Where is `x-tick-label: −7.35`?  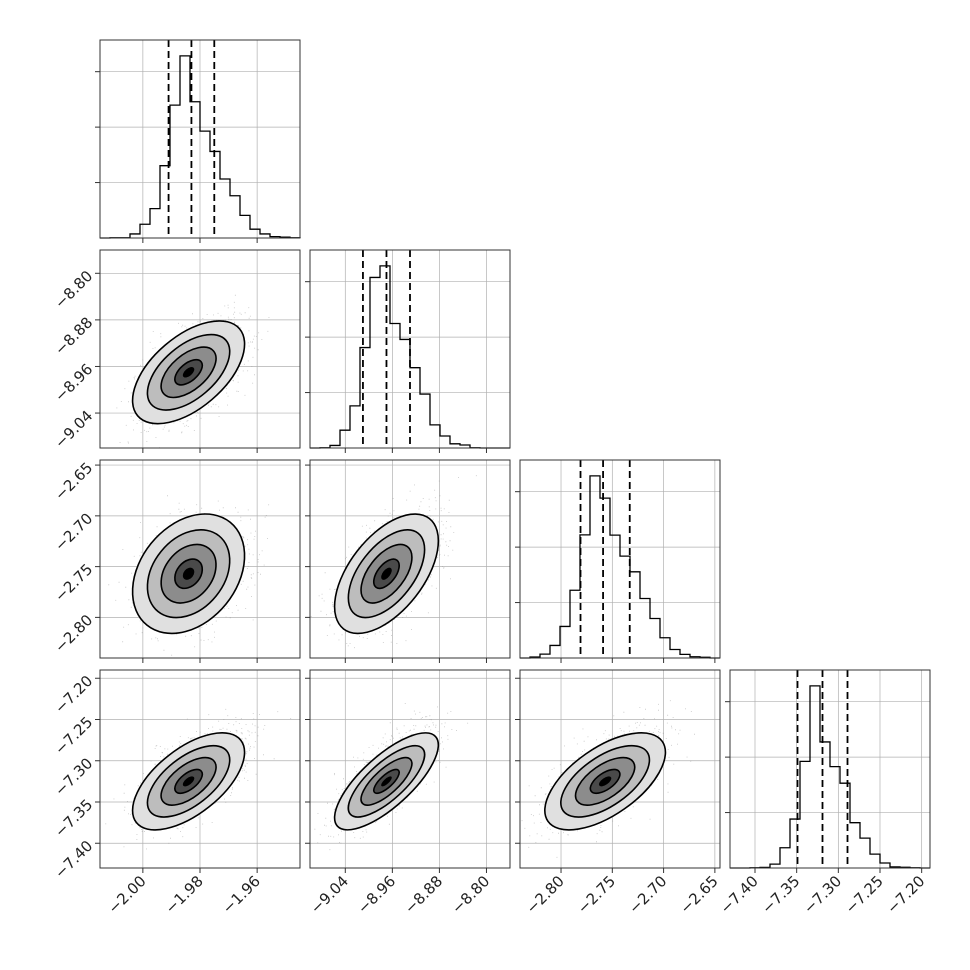
x-tick-label: −7.35 is located at coordinates (780, 894).